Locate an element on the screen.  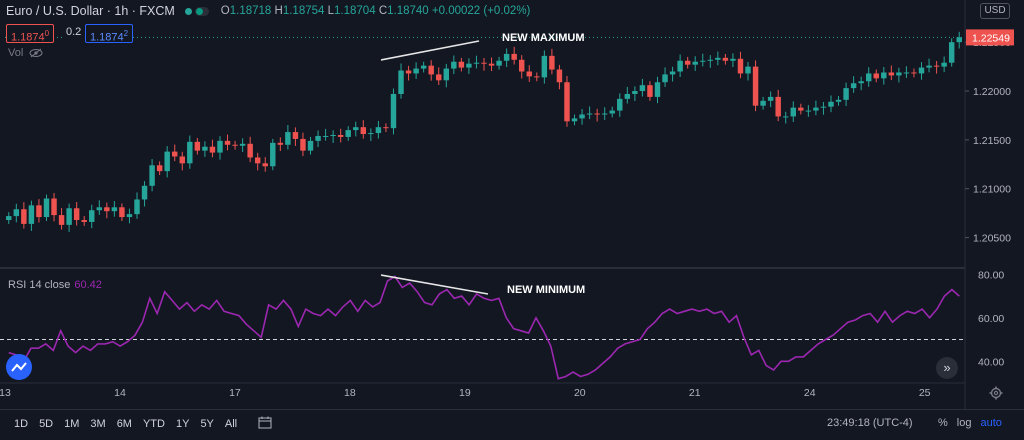
range-button-1m: 1M is located at coordinates (72, 424).